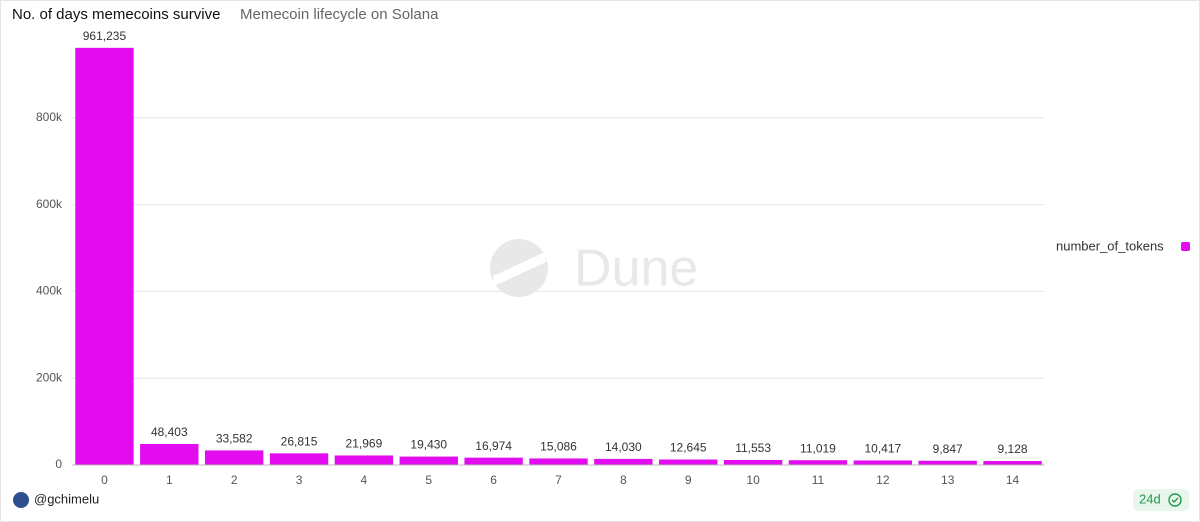  What do you see at coordinates (49, 291) in the screenshot?
I see `y-tick-label: 400k` at bounding box center [49, 291].